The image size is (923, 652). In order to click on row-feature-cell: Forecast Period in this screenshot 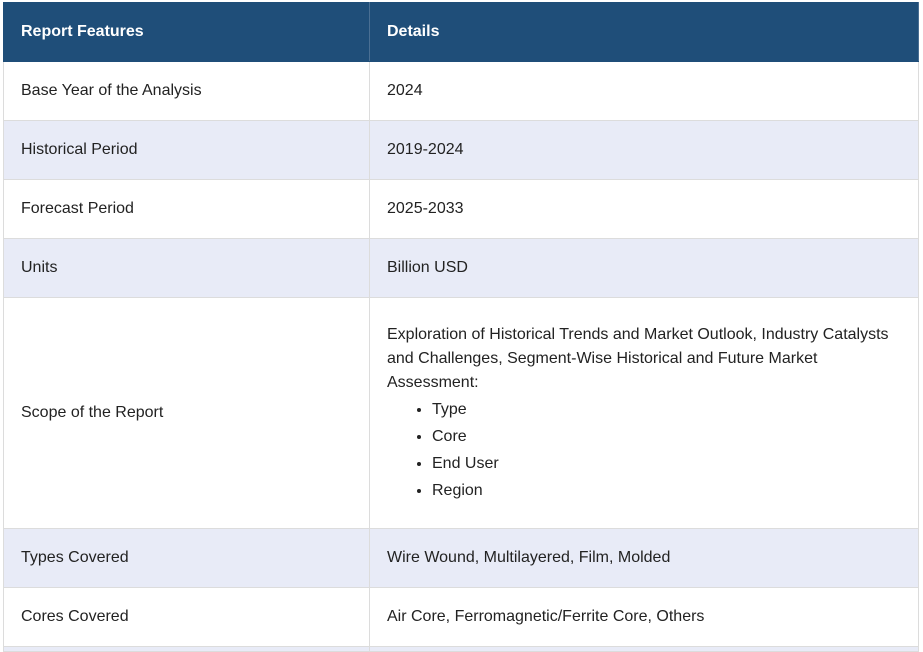, I will do `click(186, 209)`.